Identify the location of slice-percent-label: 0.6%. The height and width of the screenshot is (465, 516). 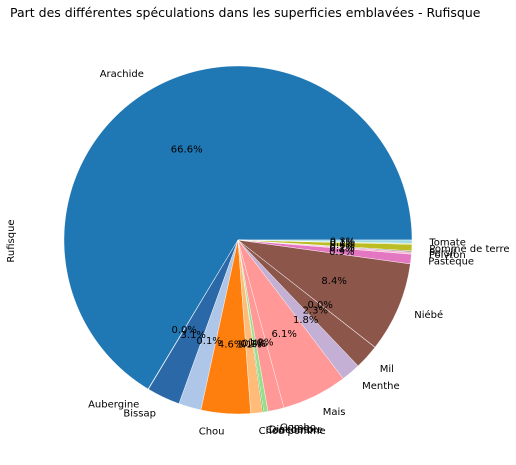
(342, 245).